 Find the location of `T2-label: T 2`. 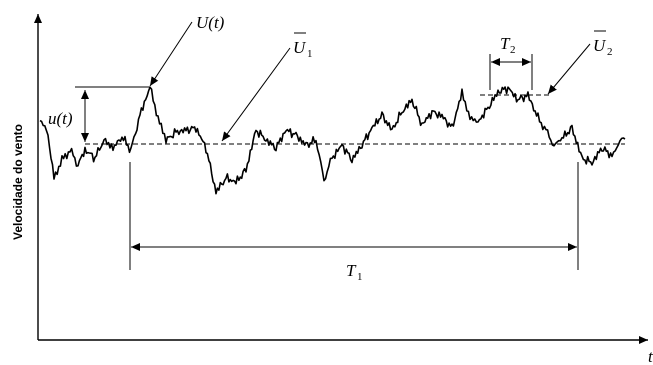

T2-label: T 2 is located at coordinates (508, 45).